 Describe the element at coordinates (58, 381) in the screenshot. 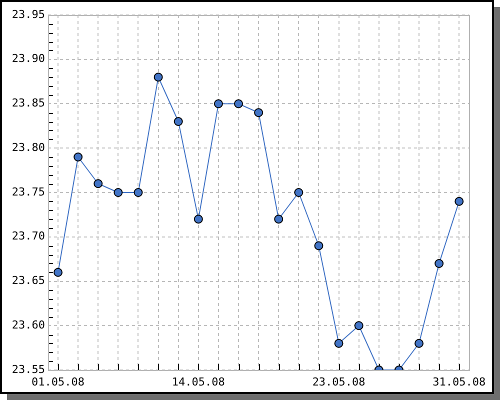

I see `x-tick-label: 01.05.08` at that location.